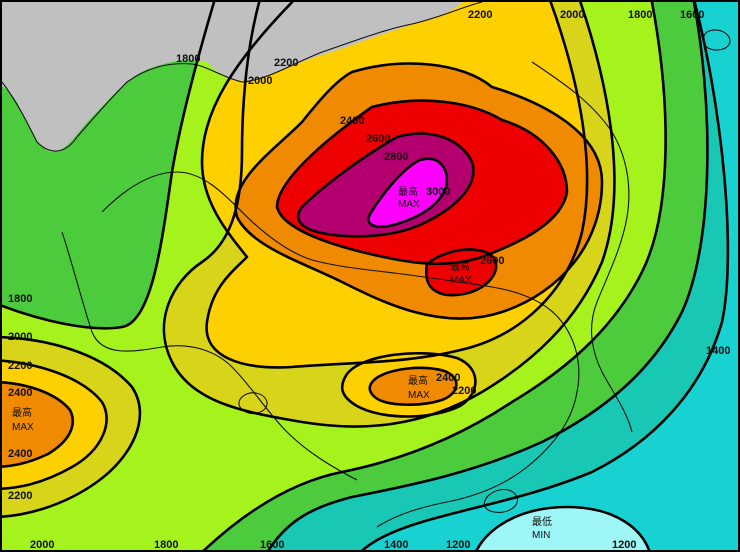  What do you see at coordinates (396, 157) in the screenshot?
I see `contour-label: 2800` at bounding box center [396, 157].